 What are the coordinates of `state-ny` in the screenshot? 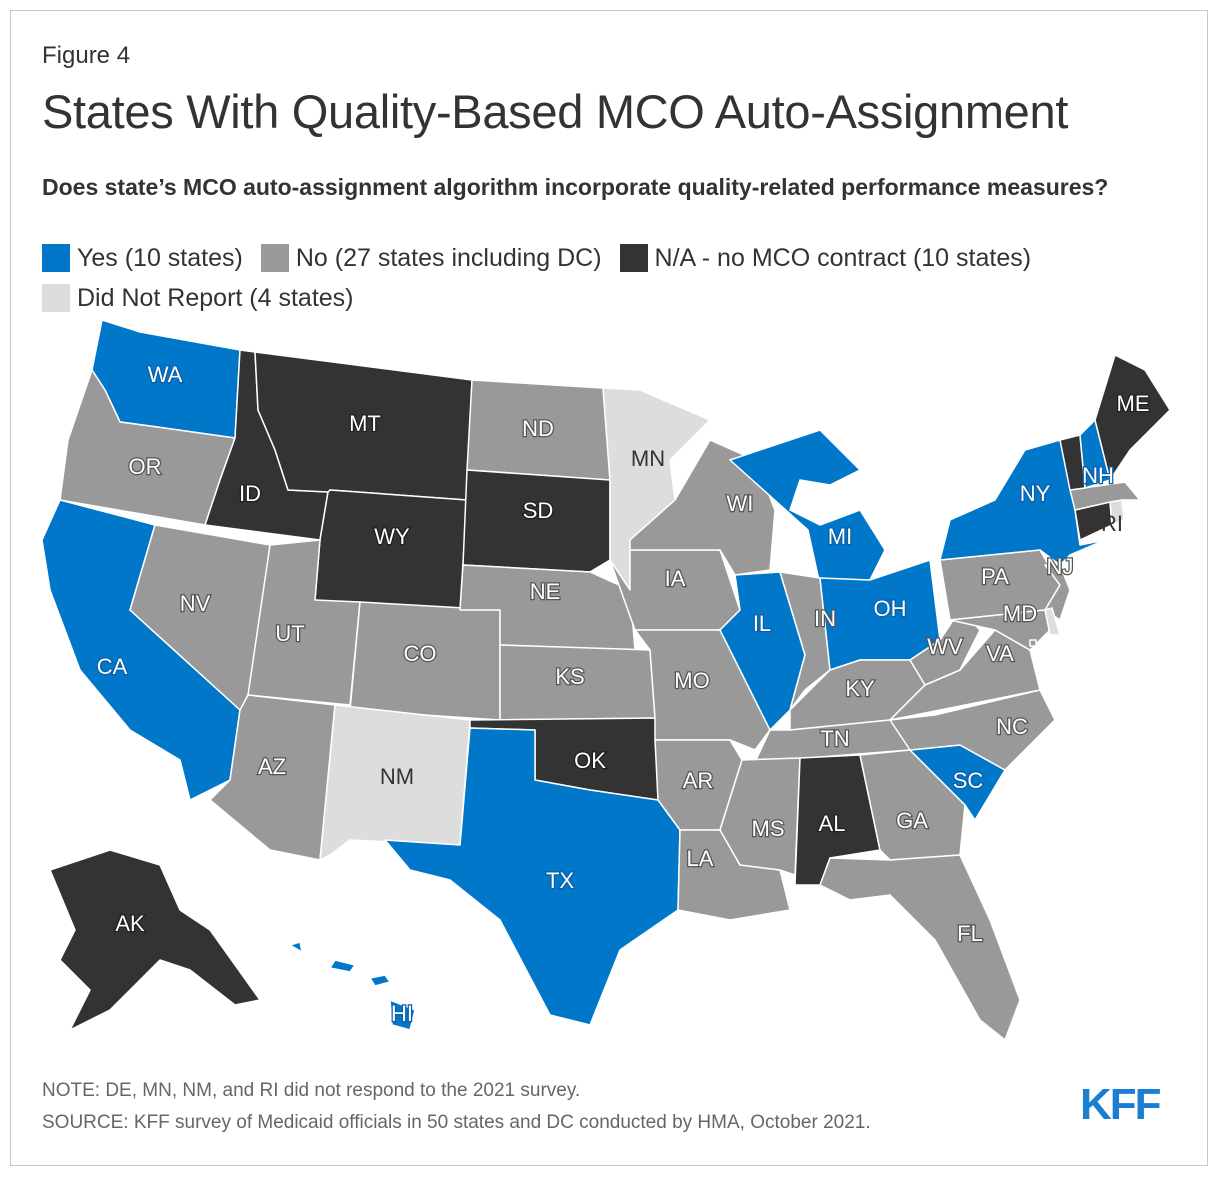 It's located at (1022, 502).